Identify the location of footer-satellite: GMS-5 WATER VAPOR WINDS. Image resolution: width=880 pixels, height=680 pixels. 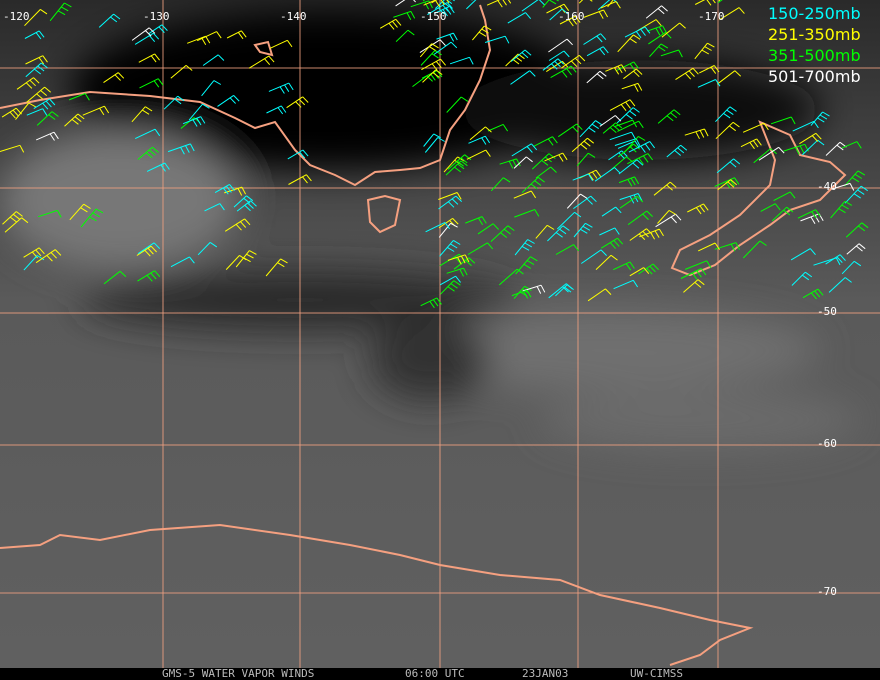
(238, 673).